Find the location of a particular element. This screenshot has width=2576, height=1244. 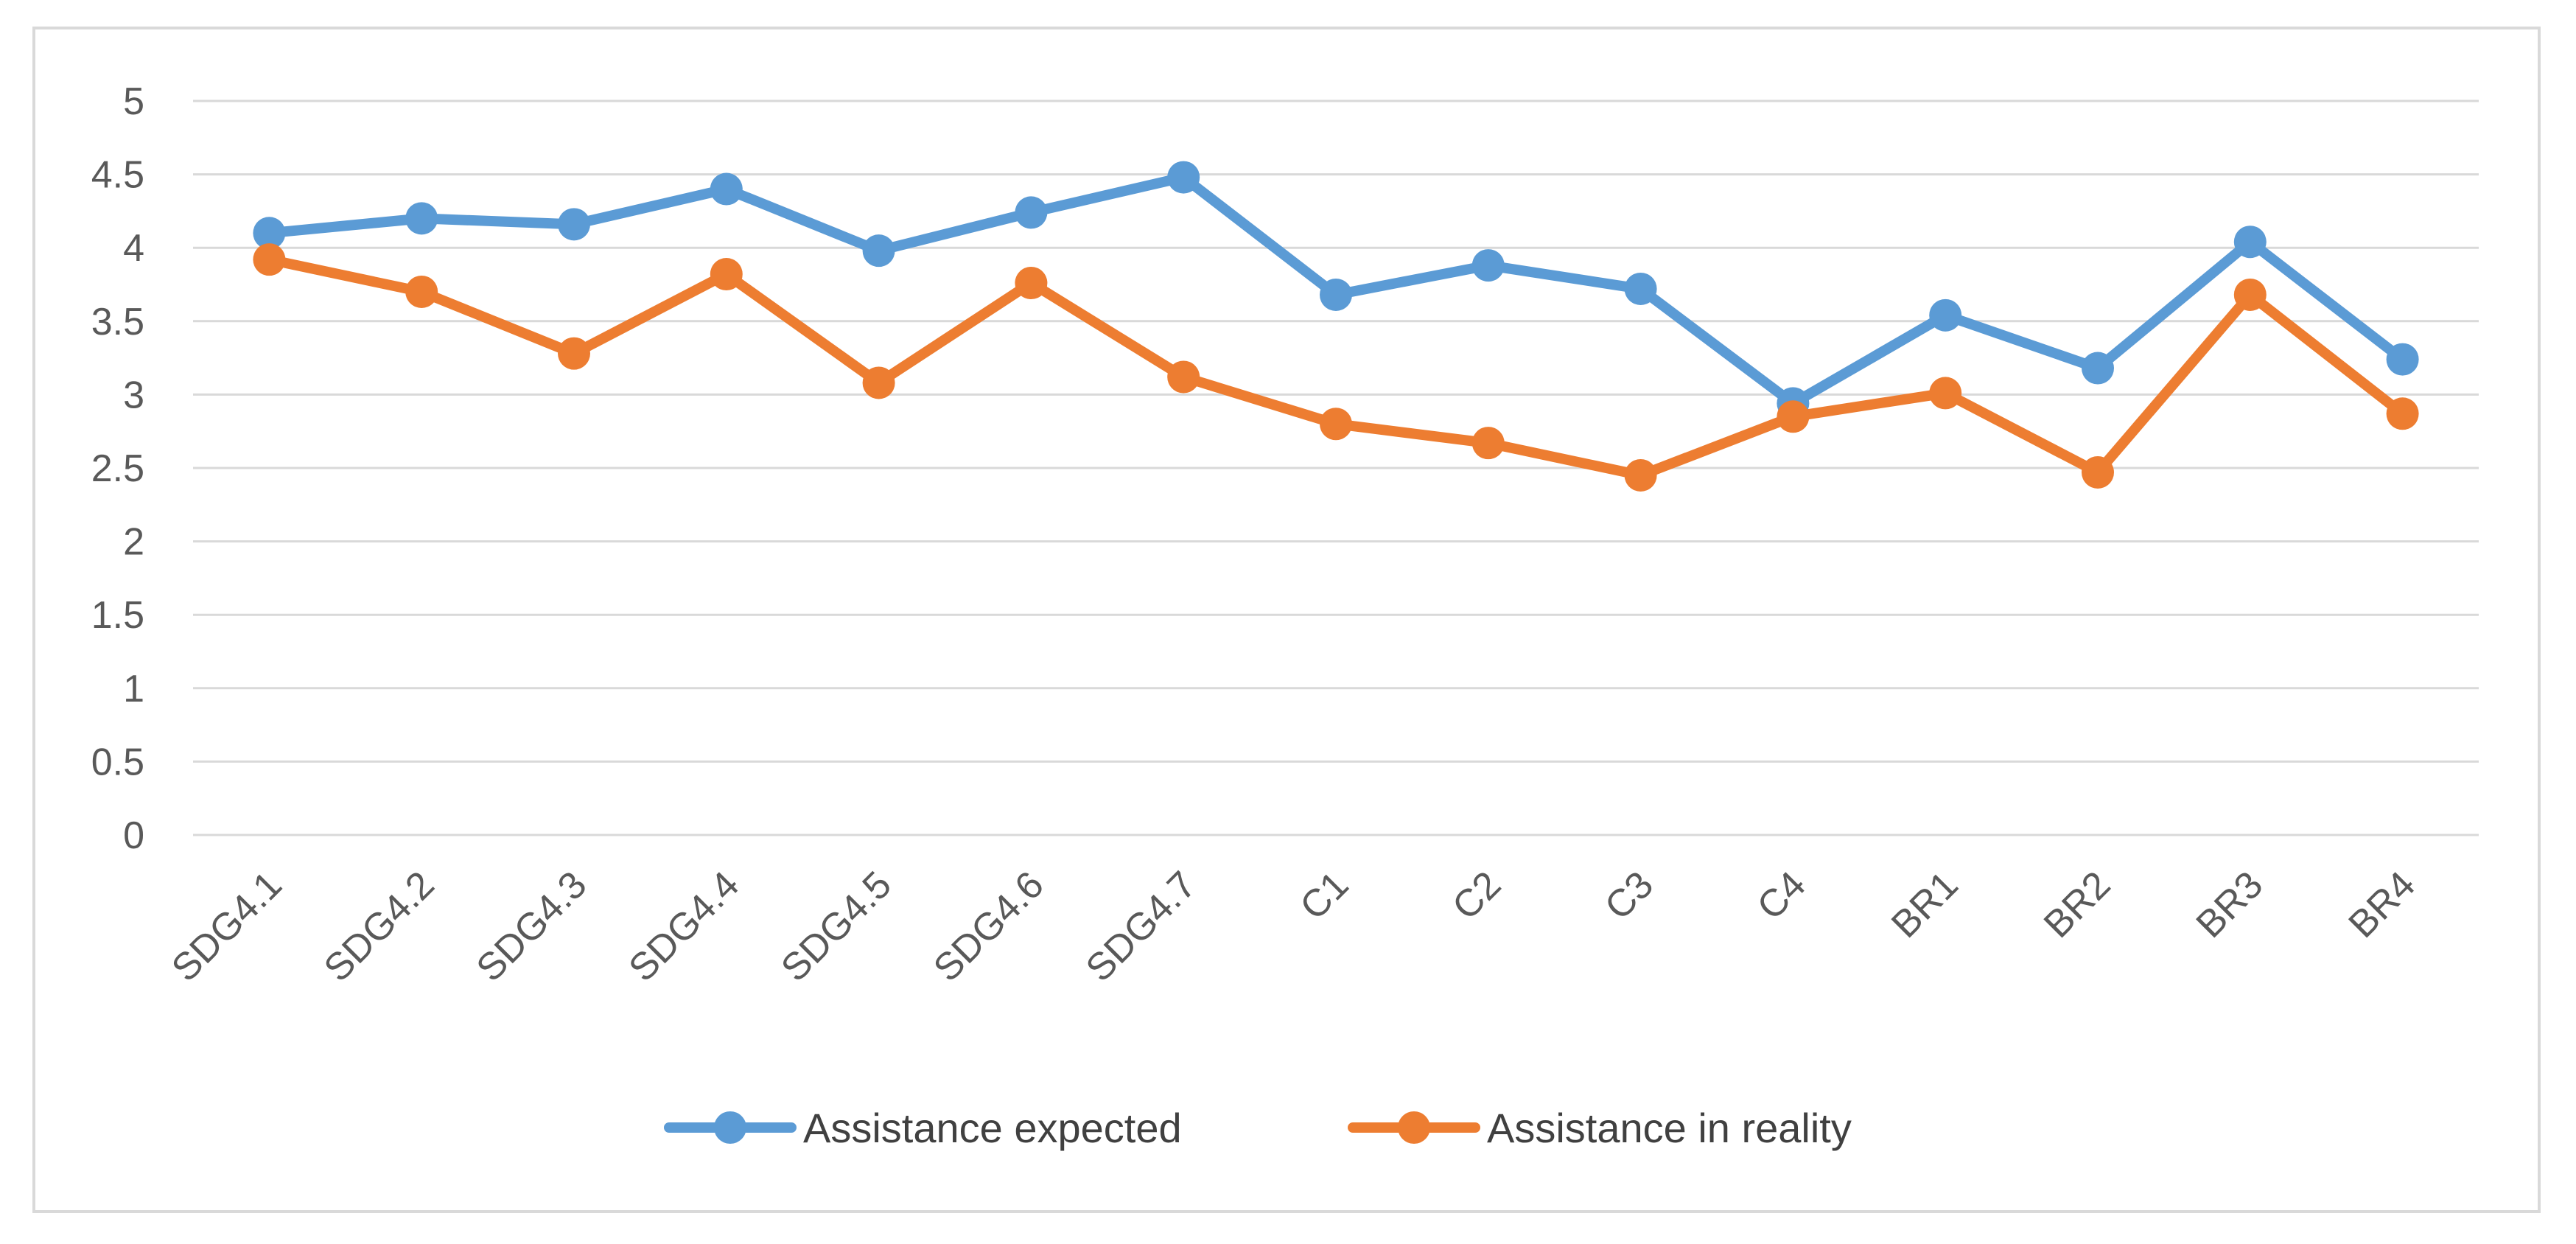

y-tick-label: 1.5 is located at coordinates (117, 615).